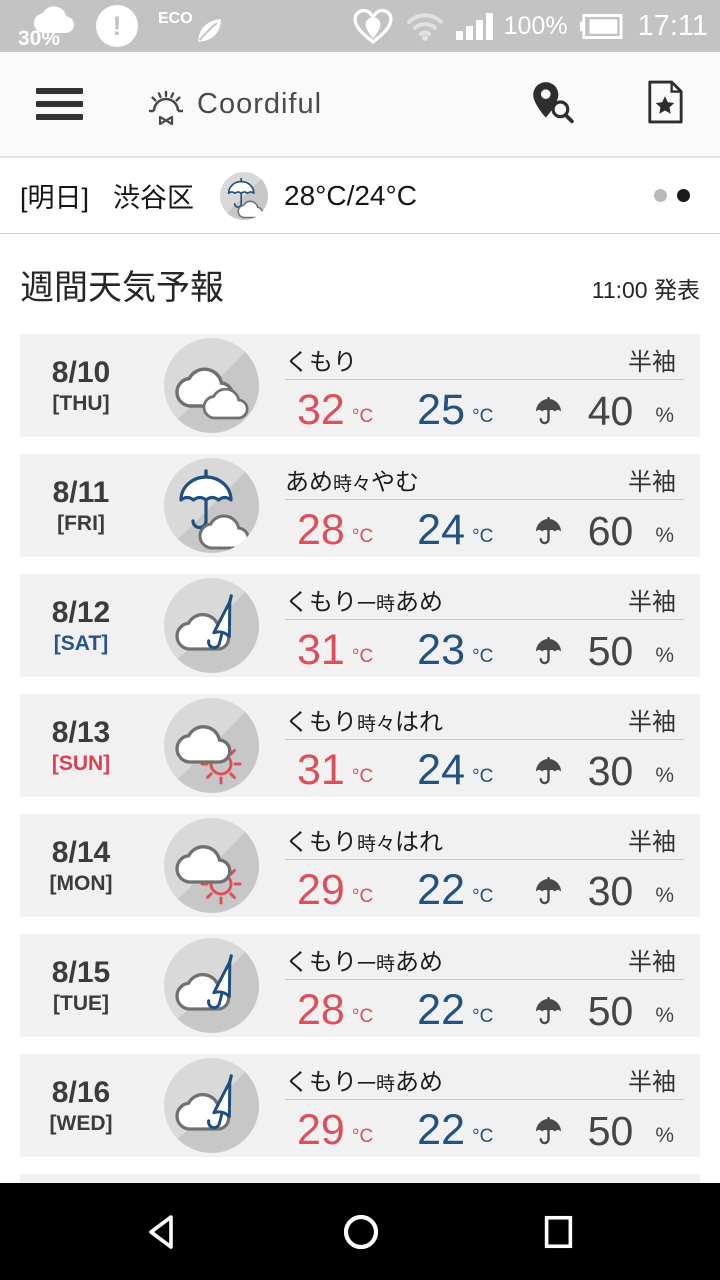 The height and width of the screenshot is (1280, 720). What do you see at coordinates (154, 198) in the screenshot?
I see `tomorrow-location: 渋谷区` at bounding box center [154, 198].